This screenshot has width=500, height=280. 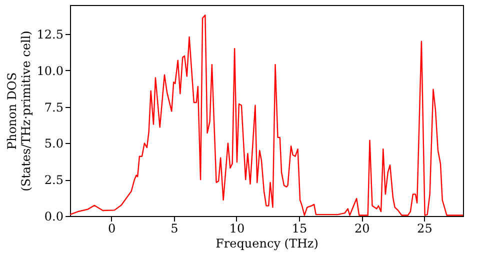 What do you see at coordinates (54, 107) in the screenshot?
I see `y-tick-label: 7.5` at bounding box center [54, 107].